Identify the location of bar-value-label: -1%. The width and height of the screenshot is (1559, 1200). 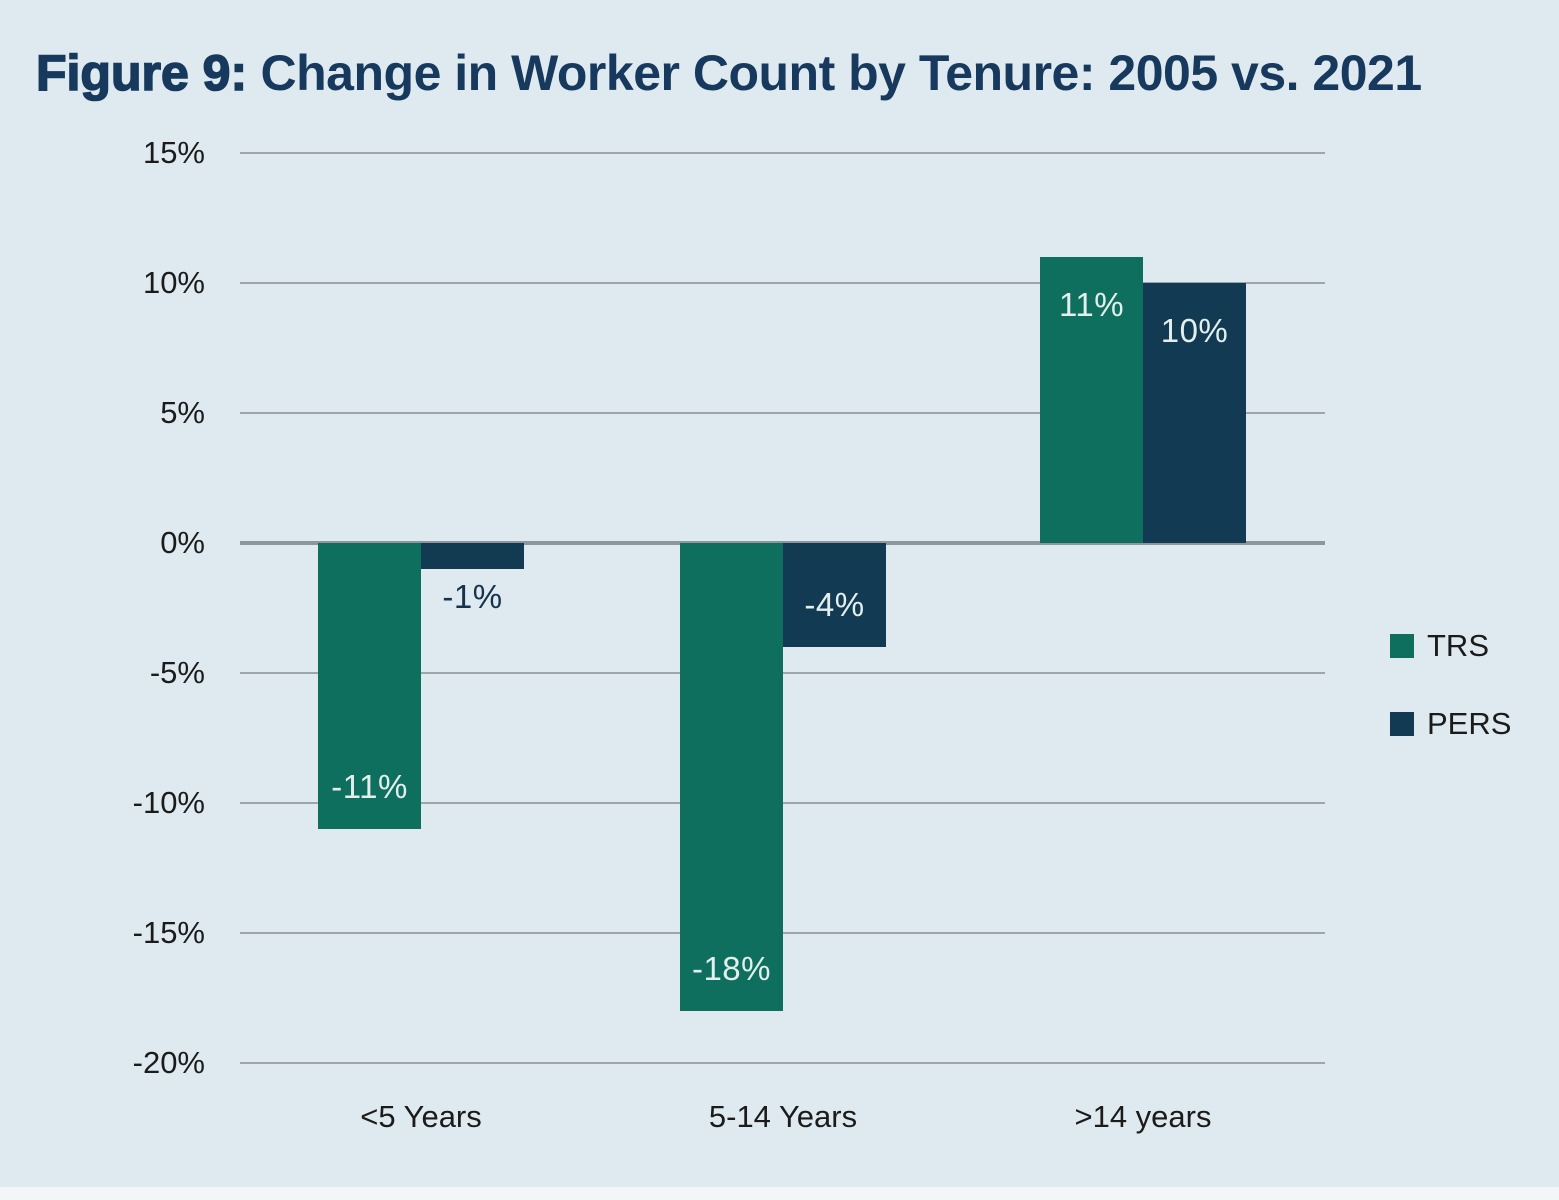
(472, 596).